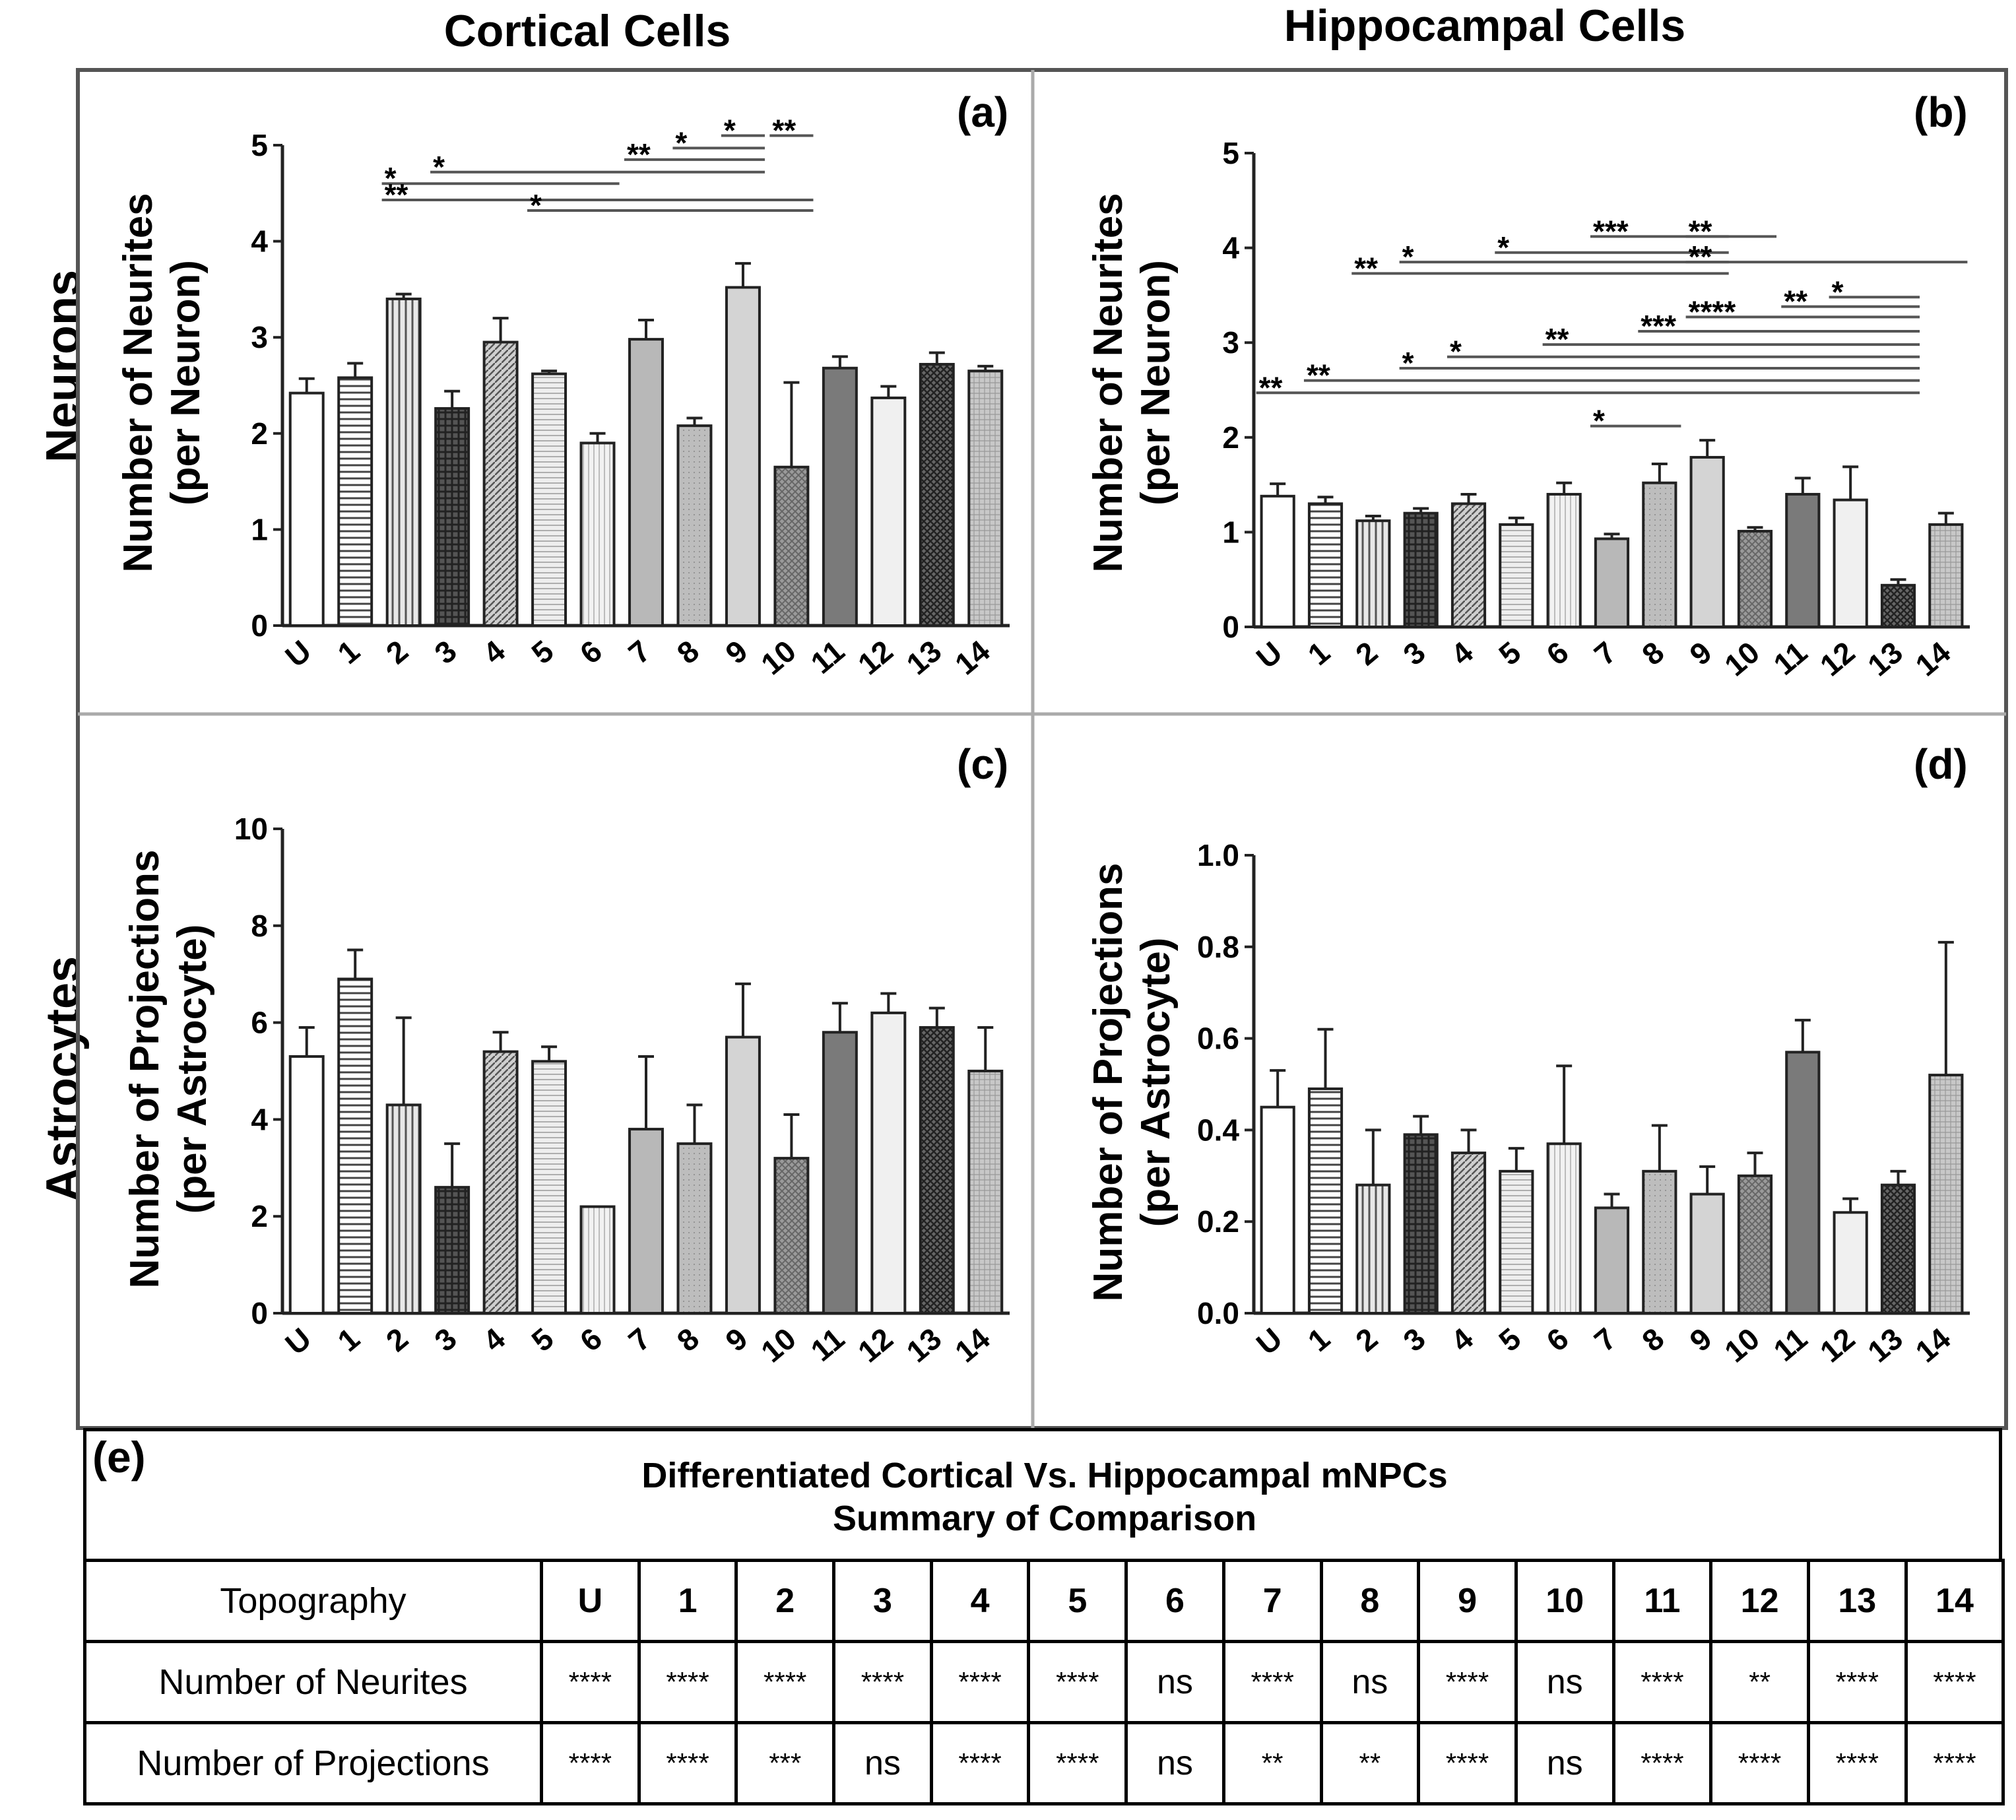  Describe the element at coordinates (1760, 1601) in the screenshot. I see `header-cell-12: 12` at that location.